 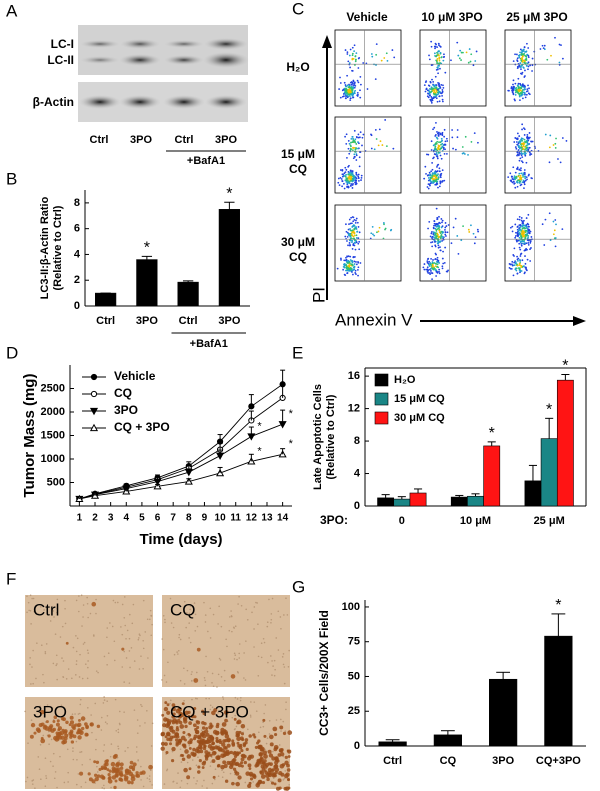 I want to click on bar, so click(x=549, y=472).